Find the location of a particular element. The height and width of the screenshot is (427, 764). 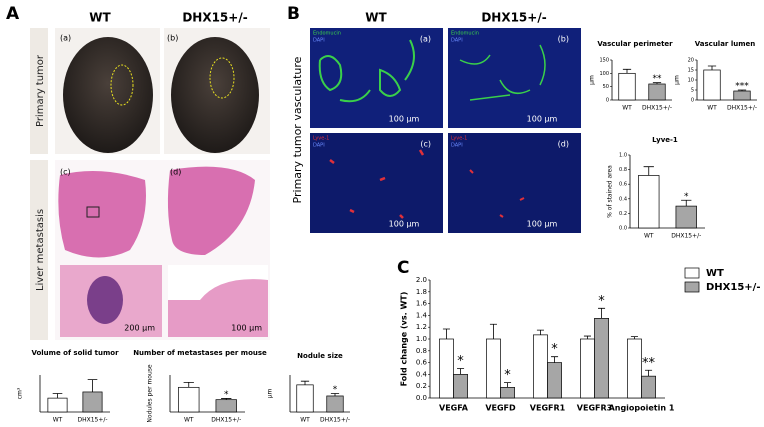

column-label: WT is located at coordinates (100, 18).